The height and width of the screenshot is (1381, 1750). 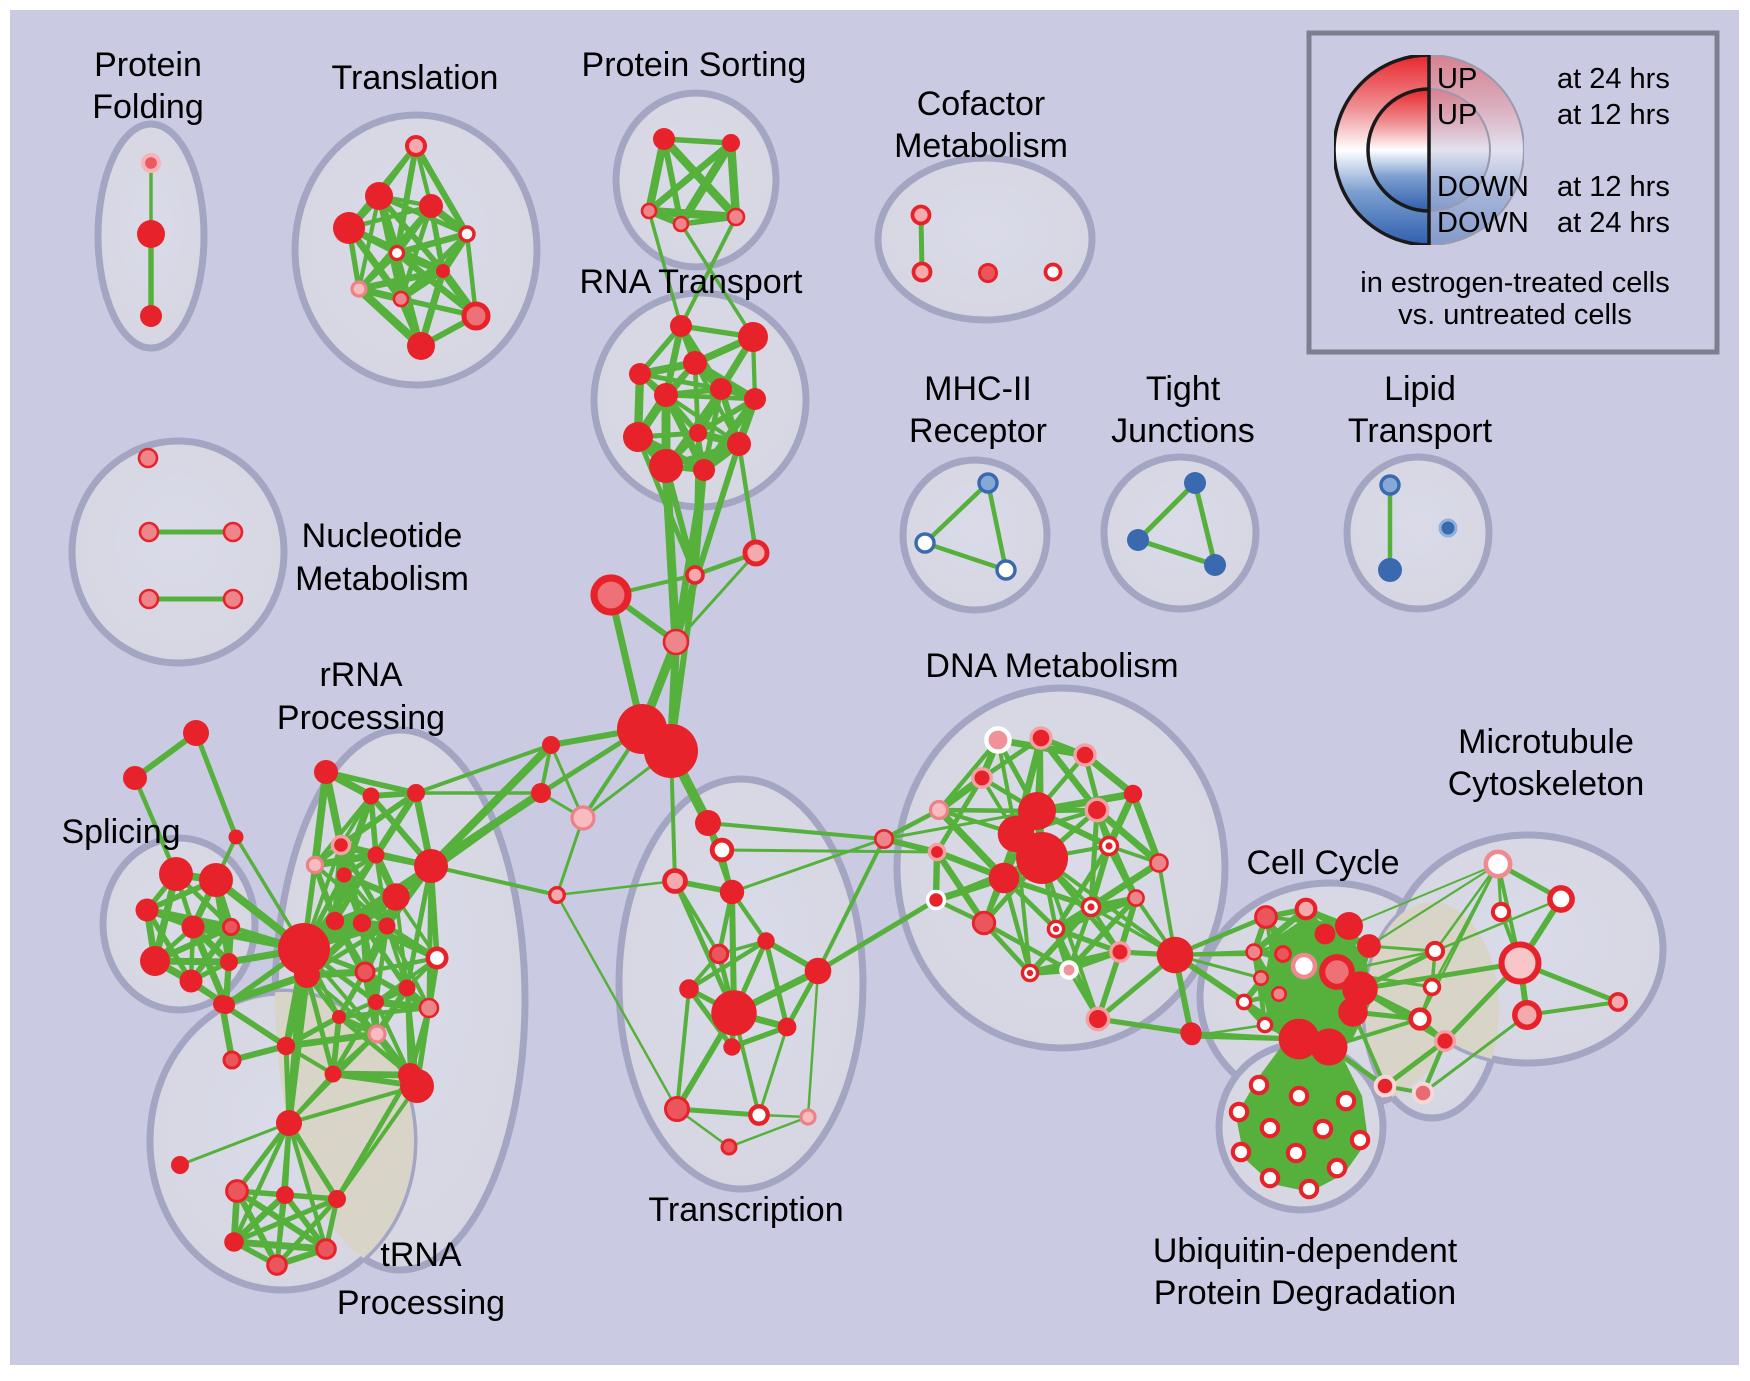 What do you see at coordinates (421, 1255) in the screenshot?
I see `svg-text: tRNA` at bounding box center [421, 1255].